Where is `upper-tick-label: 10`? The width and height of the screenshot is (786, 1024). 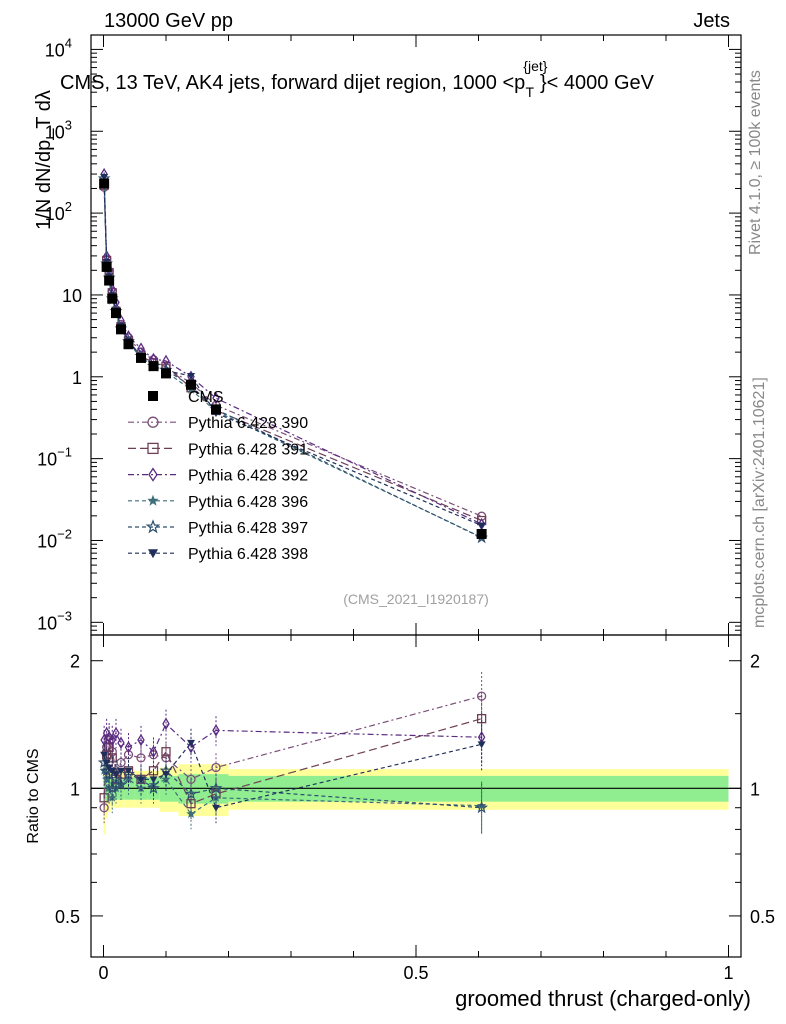
upper-tick-label: 10 is located at coordinates (72, 296).